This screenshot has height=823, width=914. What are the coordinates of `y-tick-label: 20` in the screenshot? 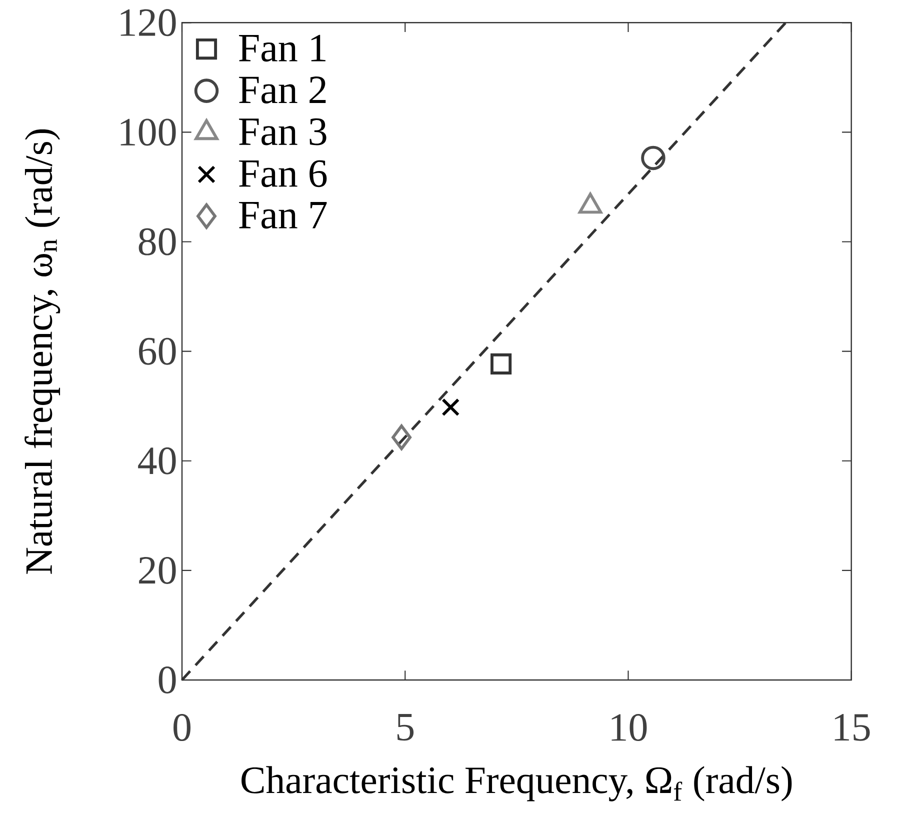 It's located at (157, 570).